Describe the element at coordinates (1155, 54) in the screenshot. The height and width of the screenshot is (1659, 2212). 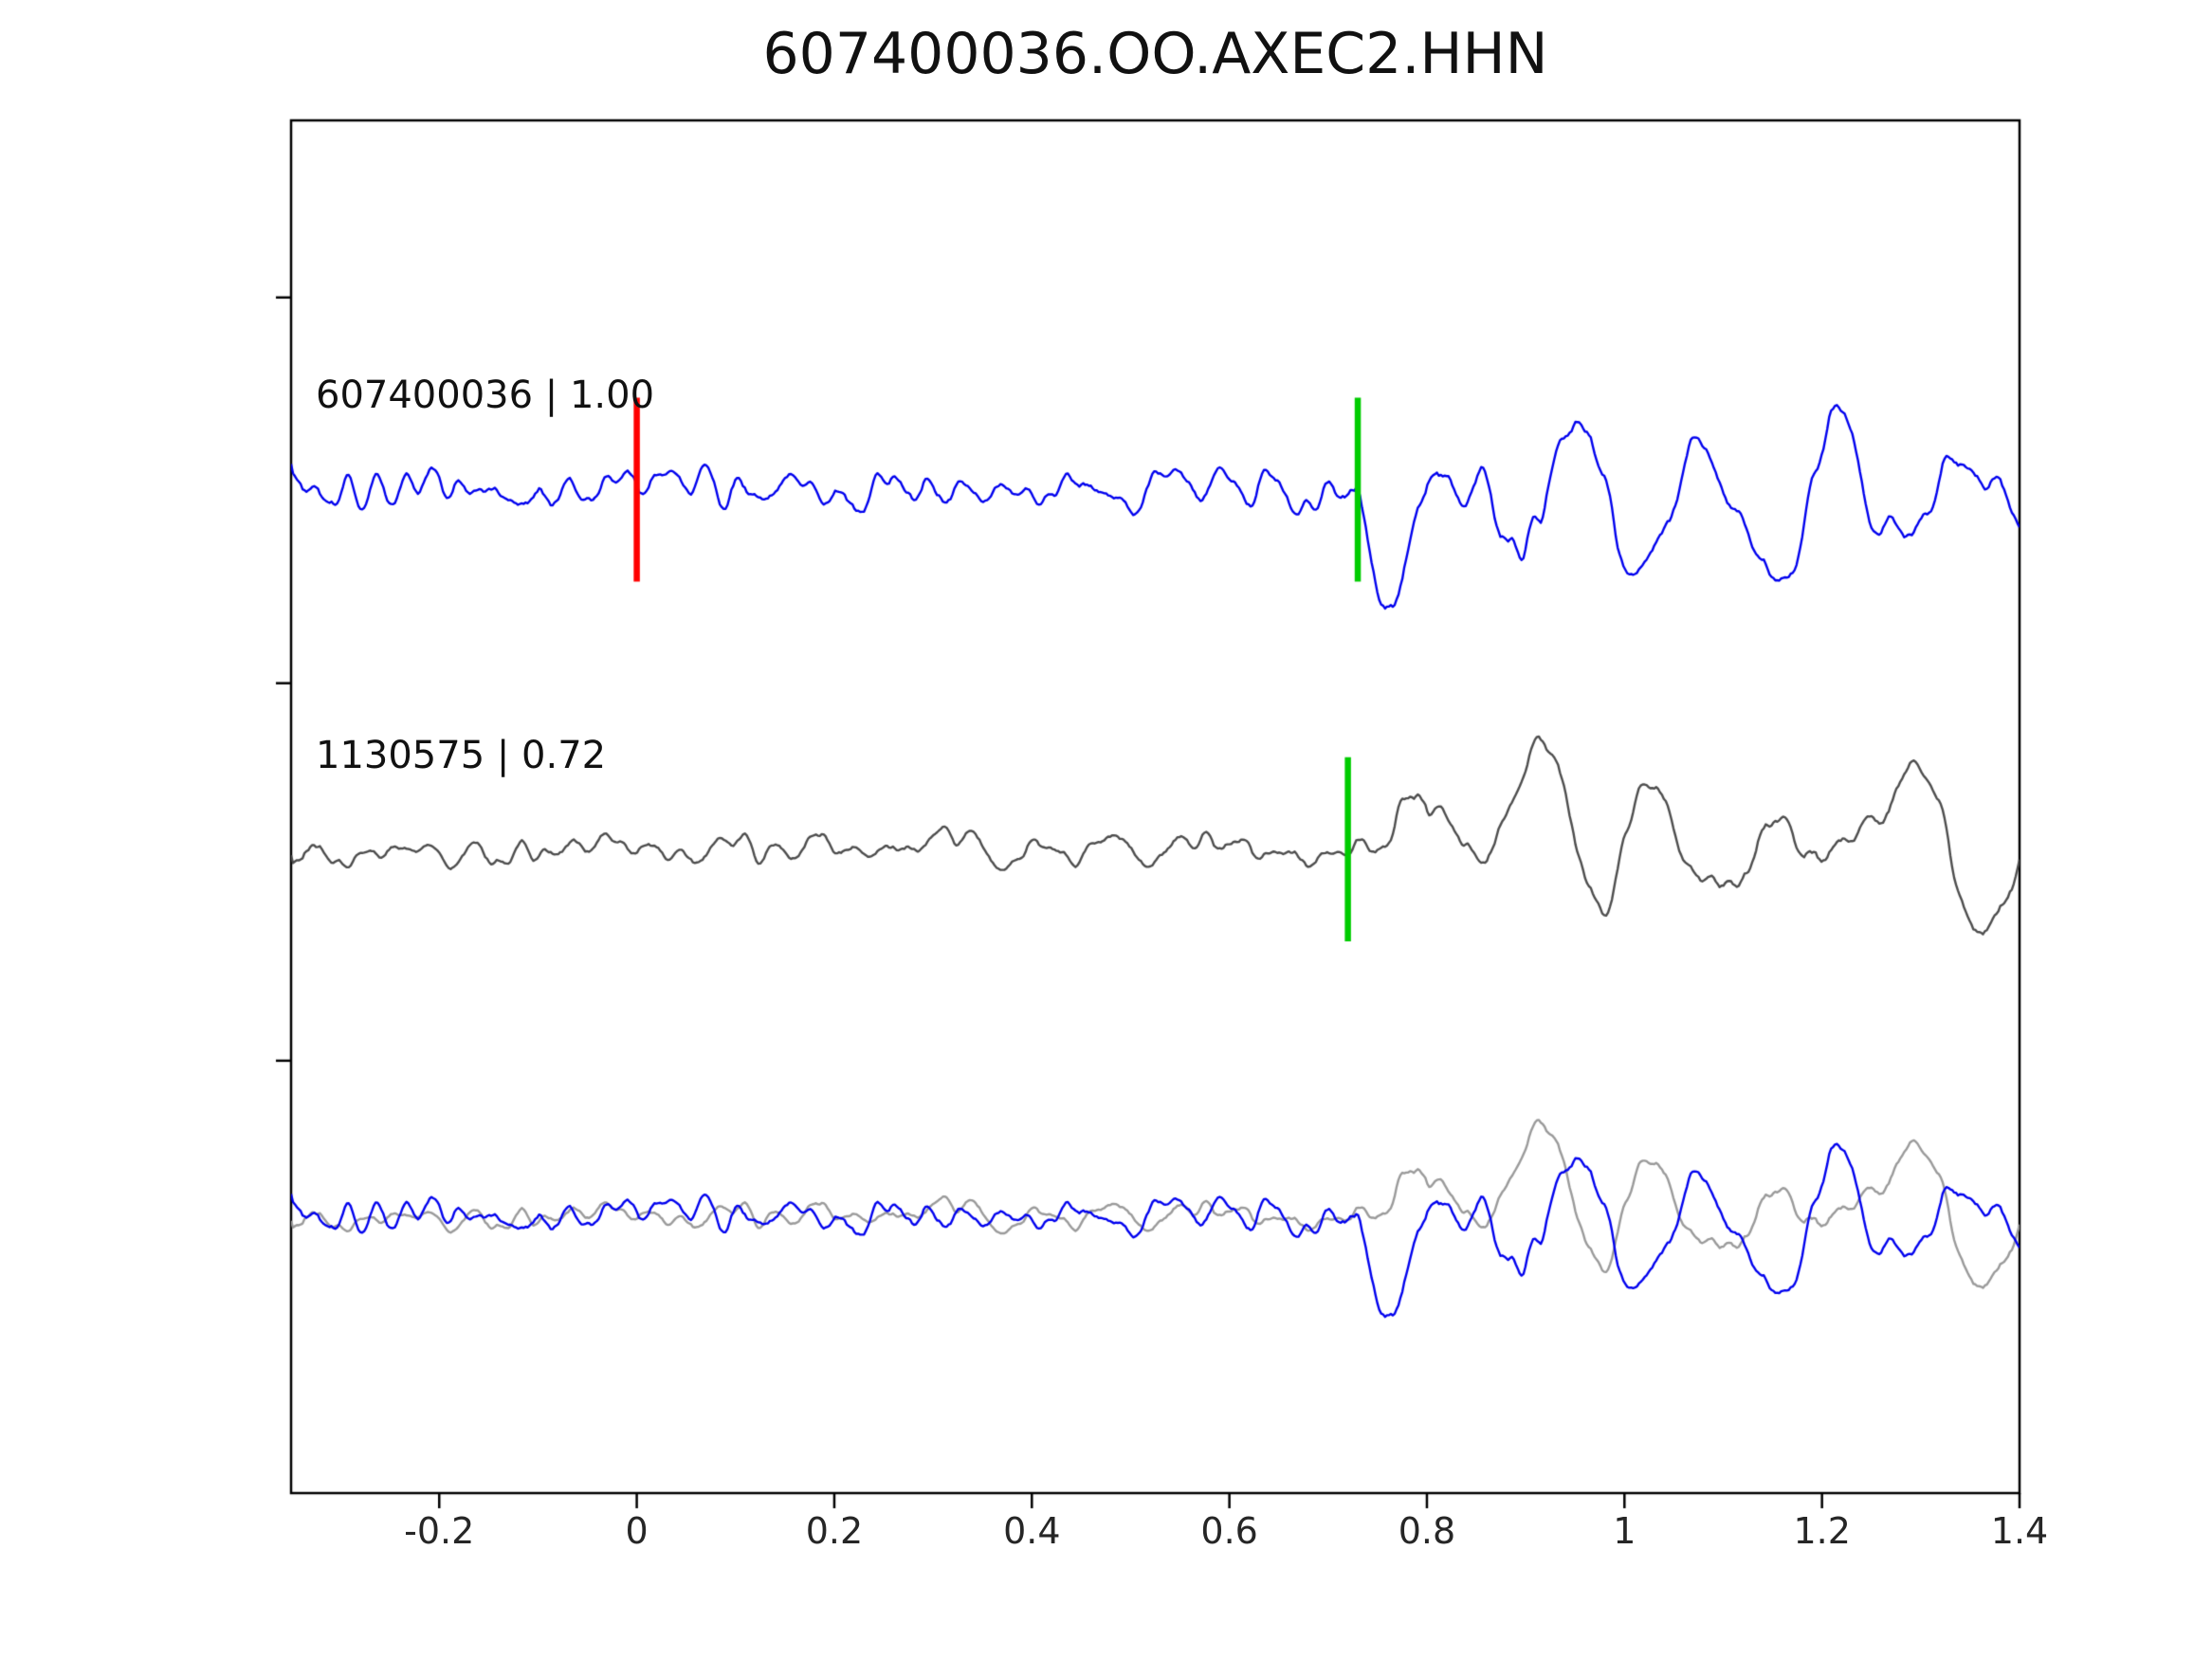
I see `plot-title: 607400036.OO.AXEC2.HHN` at that location.